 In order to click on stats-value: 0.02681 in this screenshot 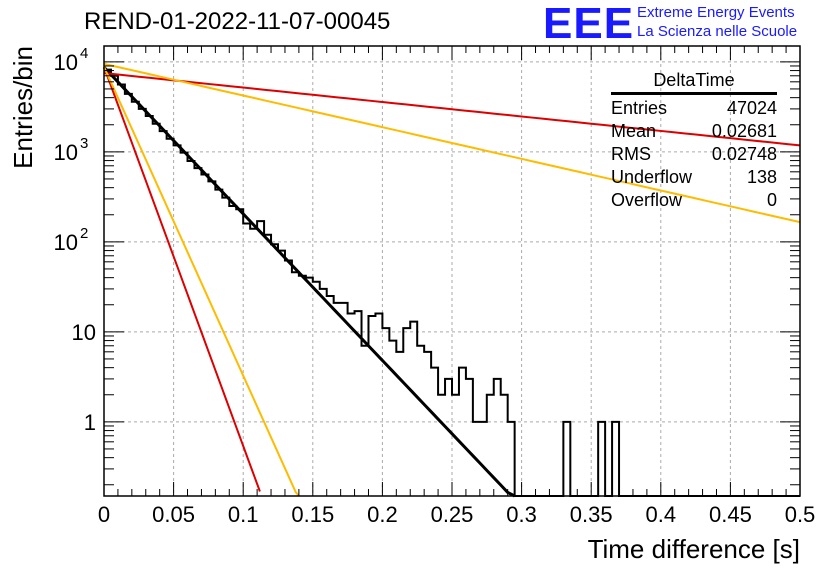, I will do `click(744, 131)`.